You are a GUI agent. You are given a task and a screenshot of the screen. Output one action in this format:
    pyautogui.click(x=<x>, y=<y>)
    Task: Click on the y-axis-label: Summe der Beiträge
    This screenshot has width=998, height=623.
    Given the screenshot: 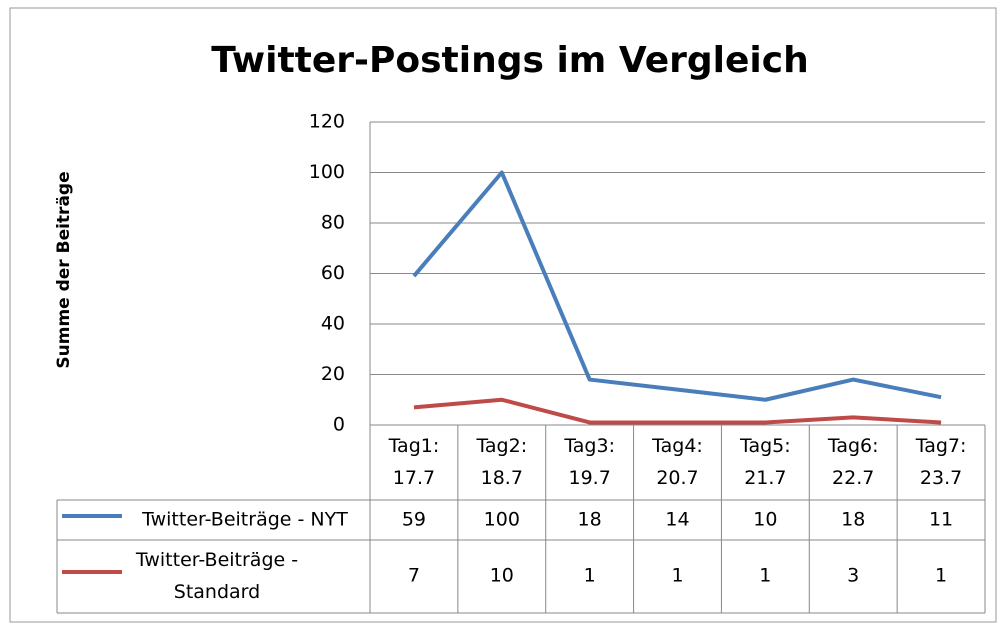 What is the action you would take?
    pyautogui.click(x=64, y=269)
    